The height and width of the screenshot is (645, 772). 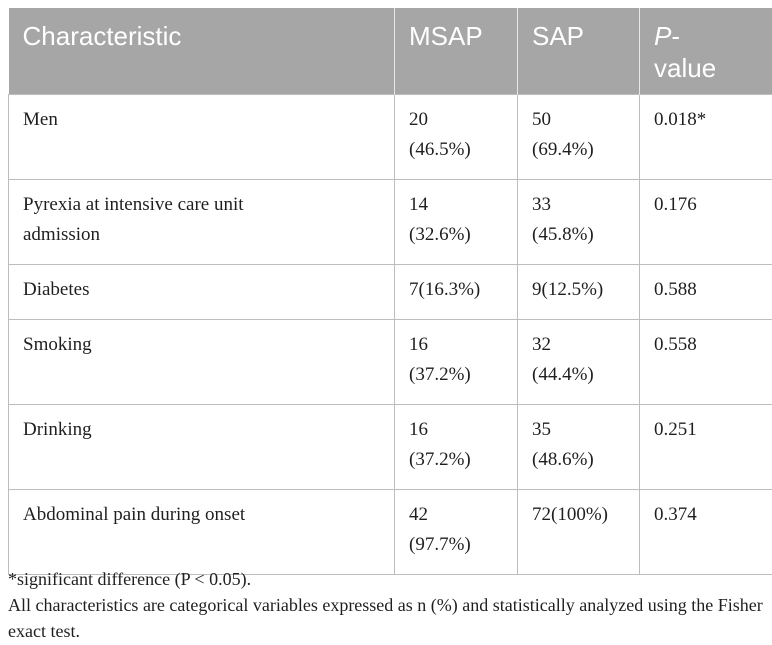 I want to click on cell-msap-percent: (97.7%), so click(x=440, y=544).